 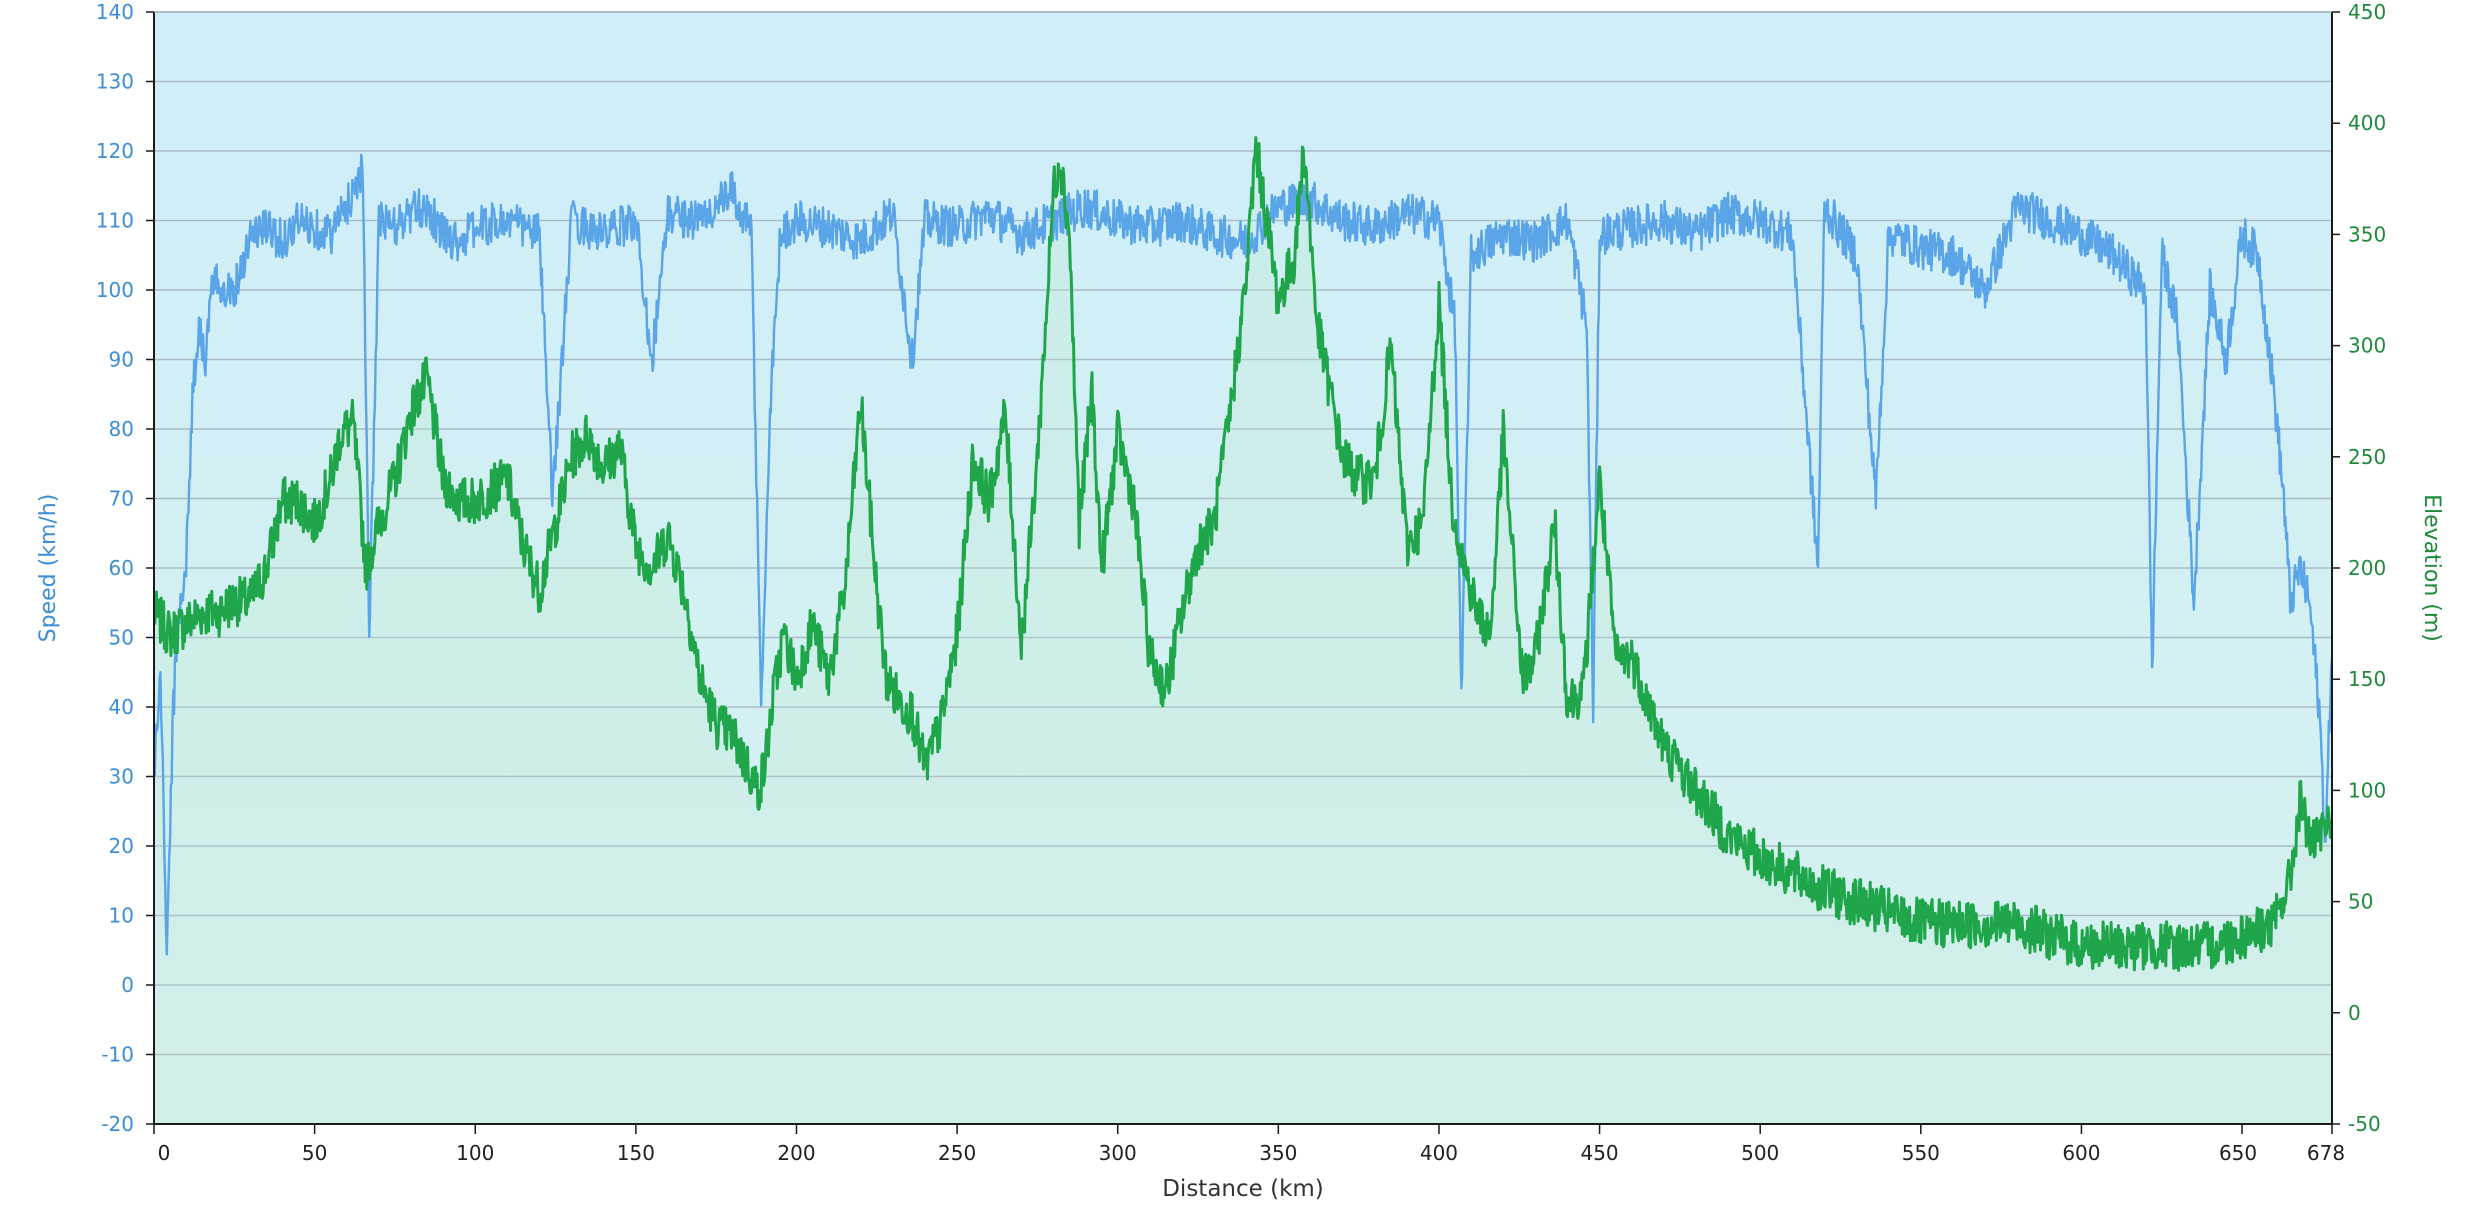 What do you see at coordinates (2326, 1153) in the screenshot?
I see `x-tick-label: 678` at bounding box center [2326, 1153].